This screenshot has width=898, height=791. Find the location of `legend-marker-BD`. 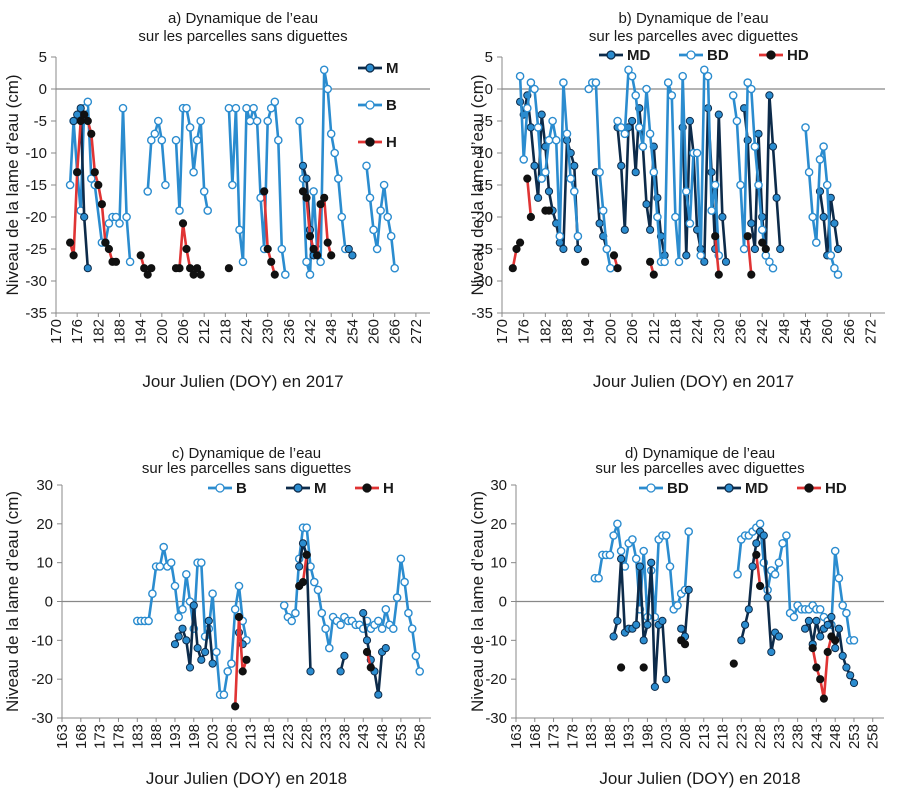

legend-marker-BD is located at coordinates (691, 55).